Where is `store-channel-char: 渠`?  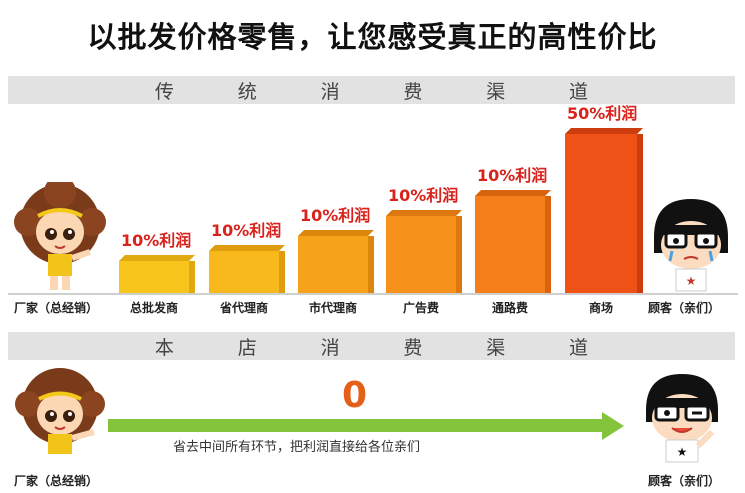
store-channel-char: 渠 is located at coordinates (496, 347).